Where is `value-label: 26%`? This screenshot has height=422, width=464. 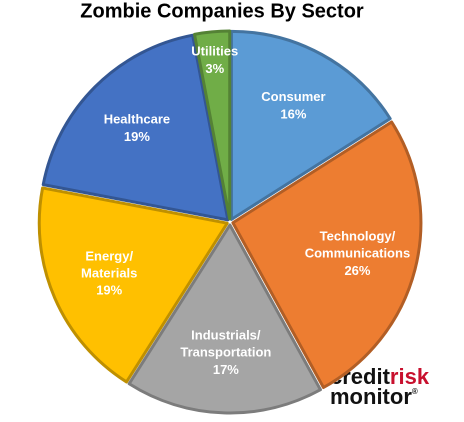 value-label: 26% is located at coordinates (357, 270).